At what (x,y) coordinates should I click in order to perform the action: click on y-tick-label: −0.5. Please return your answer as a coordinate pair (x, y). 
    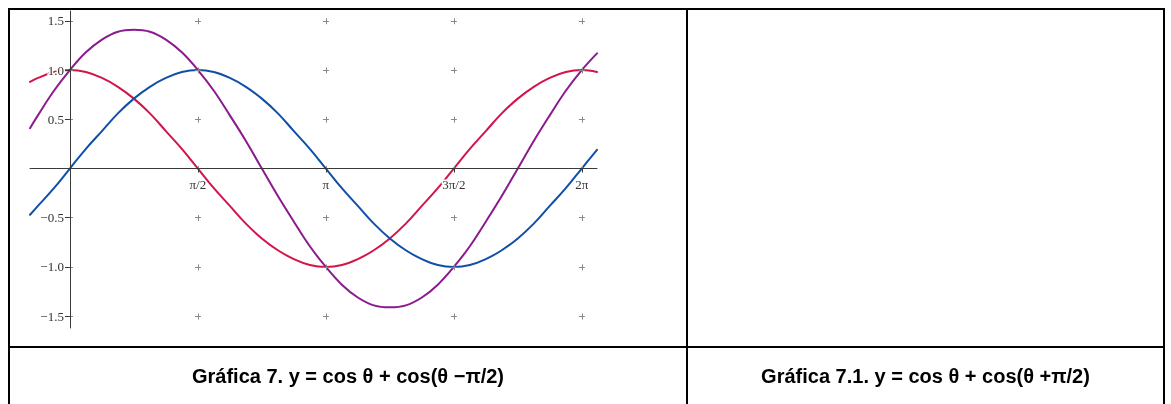
    Looking at the image, I should click on (52, 218).